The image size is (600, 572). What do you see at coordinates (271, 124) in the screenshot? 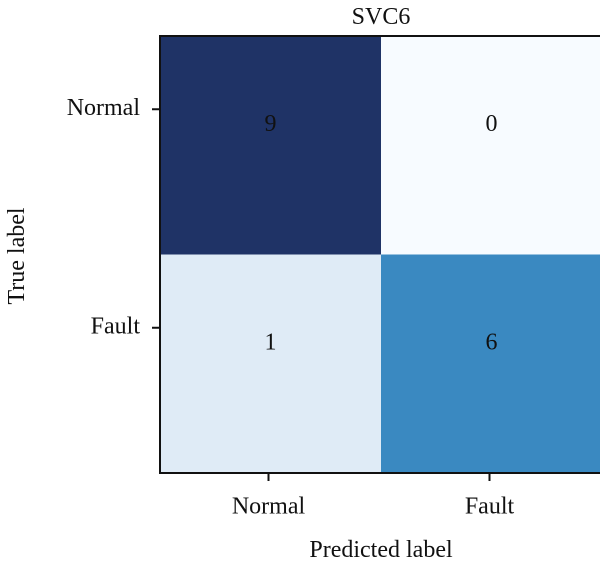
I see `cell-value-label: 9` at bounding box center [271, 124].